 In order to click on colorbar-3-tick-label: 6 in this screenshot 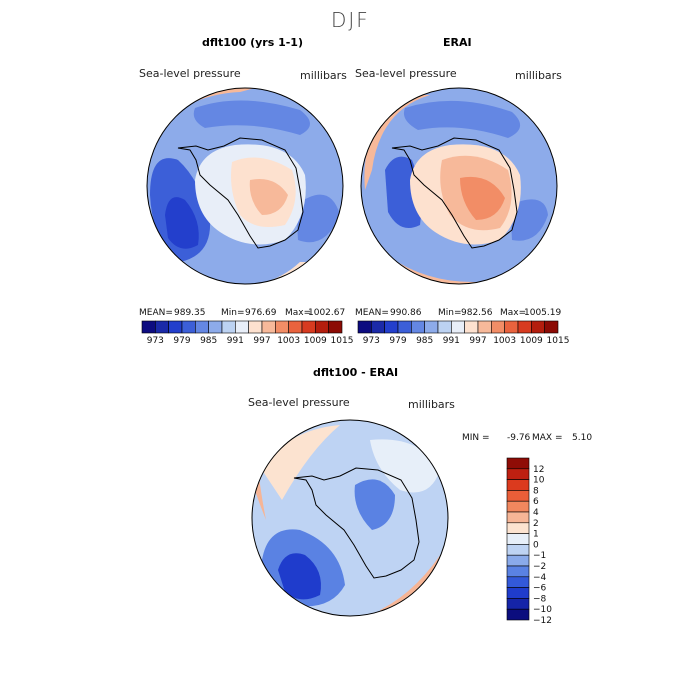, I will do `click(536, 502)`.